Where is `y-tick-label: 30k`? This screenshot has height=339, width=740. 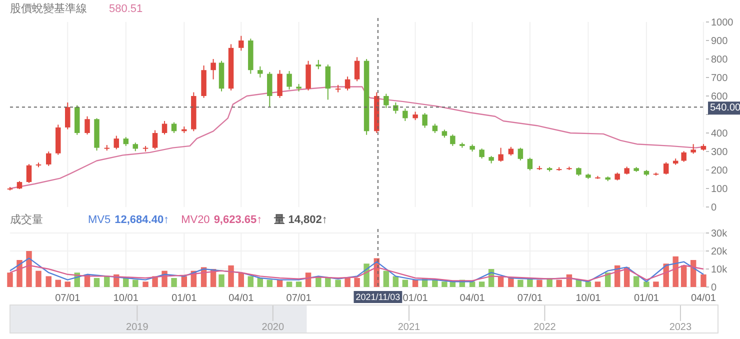
y-tick-label: 30k is located at coordinates (719, 234).